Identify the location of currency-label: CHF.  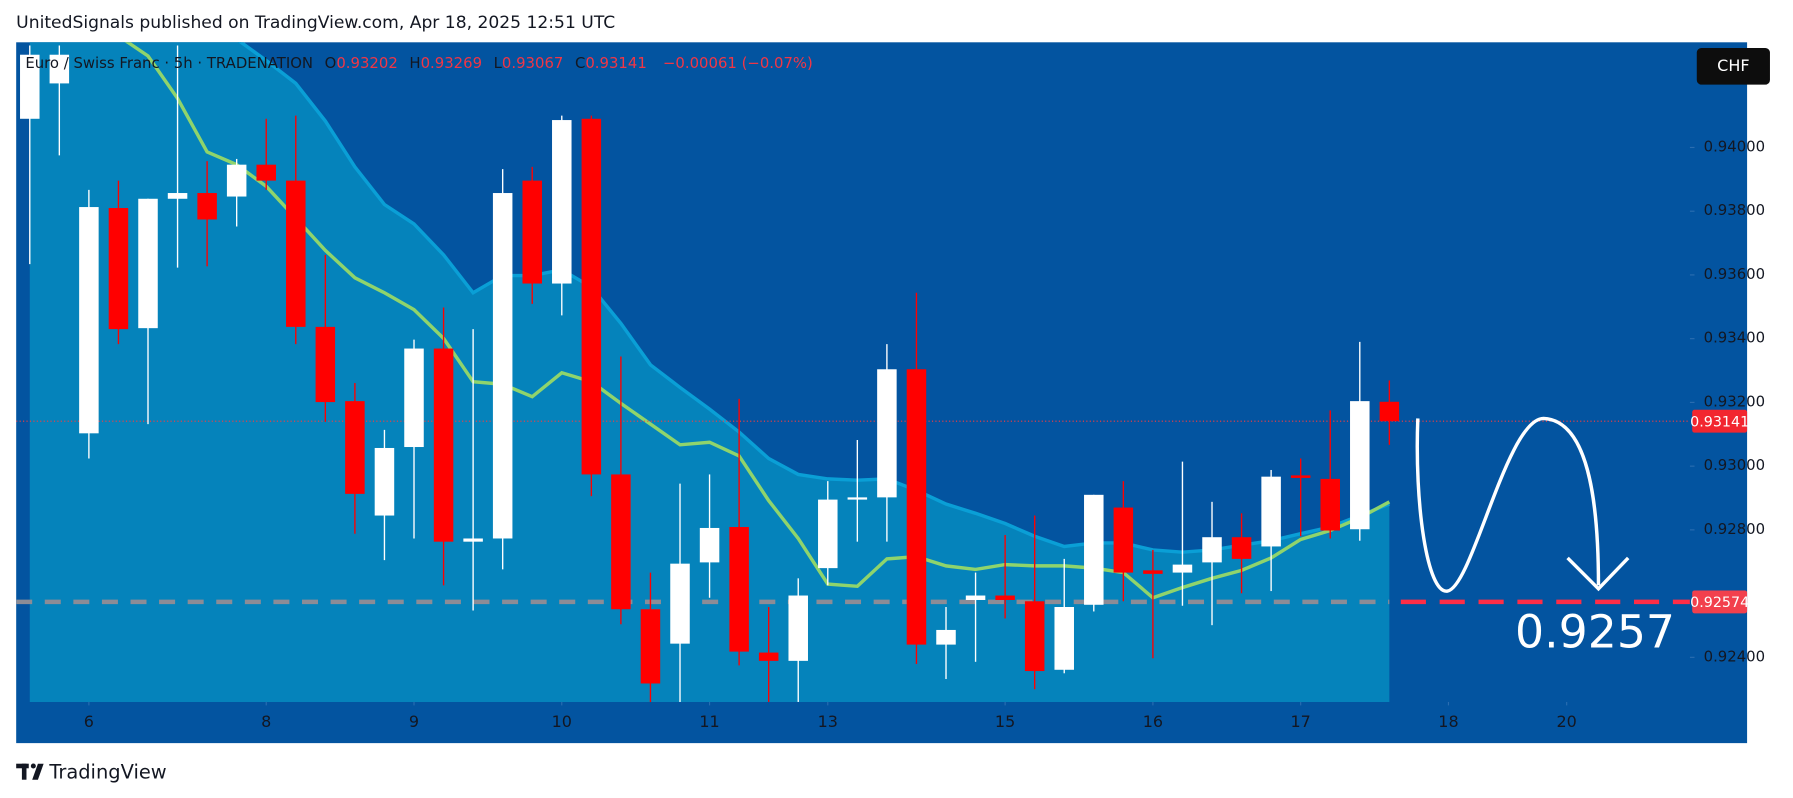
(1733, 65).